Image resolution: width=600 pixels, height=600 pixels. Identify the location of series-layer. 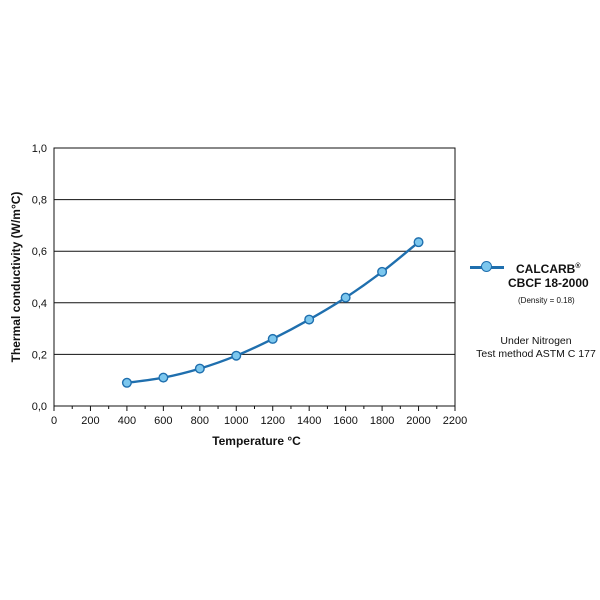
(272, 312).